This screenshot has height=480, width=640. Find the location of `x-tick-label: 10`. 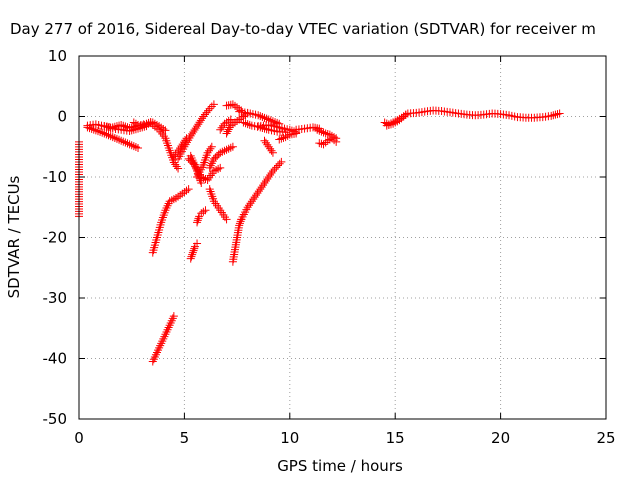

x-tick-label: 10 is located at coordinates (289, 438).